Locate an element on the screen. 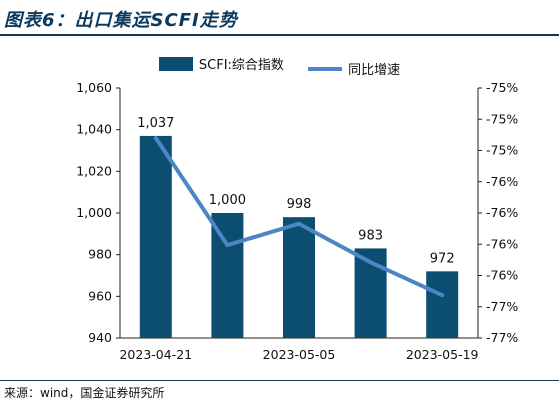  left-tick-label: 1,000 is located at coordinates (94, 212).